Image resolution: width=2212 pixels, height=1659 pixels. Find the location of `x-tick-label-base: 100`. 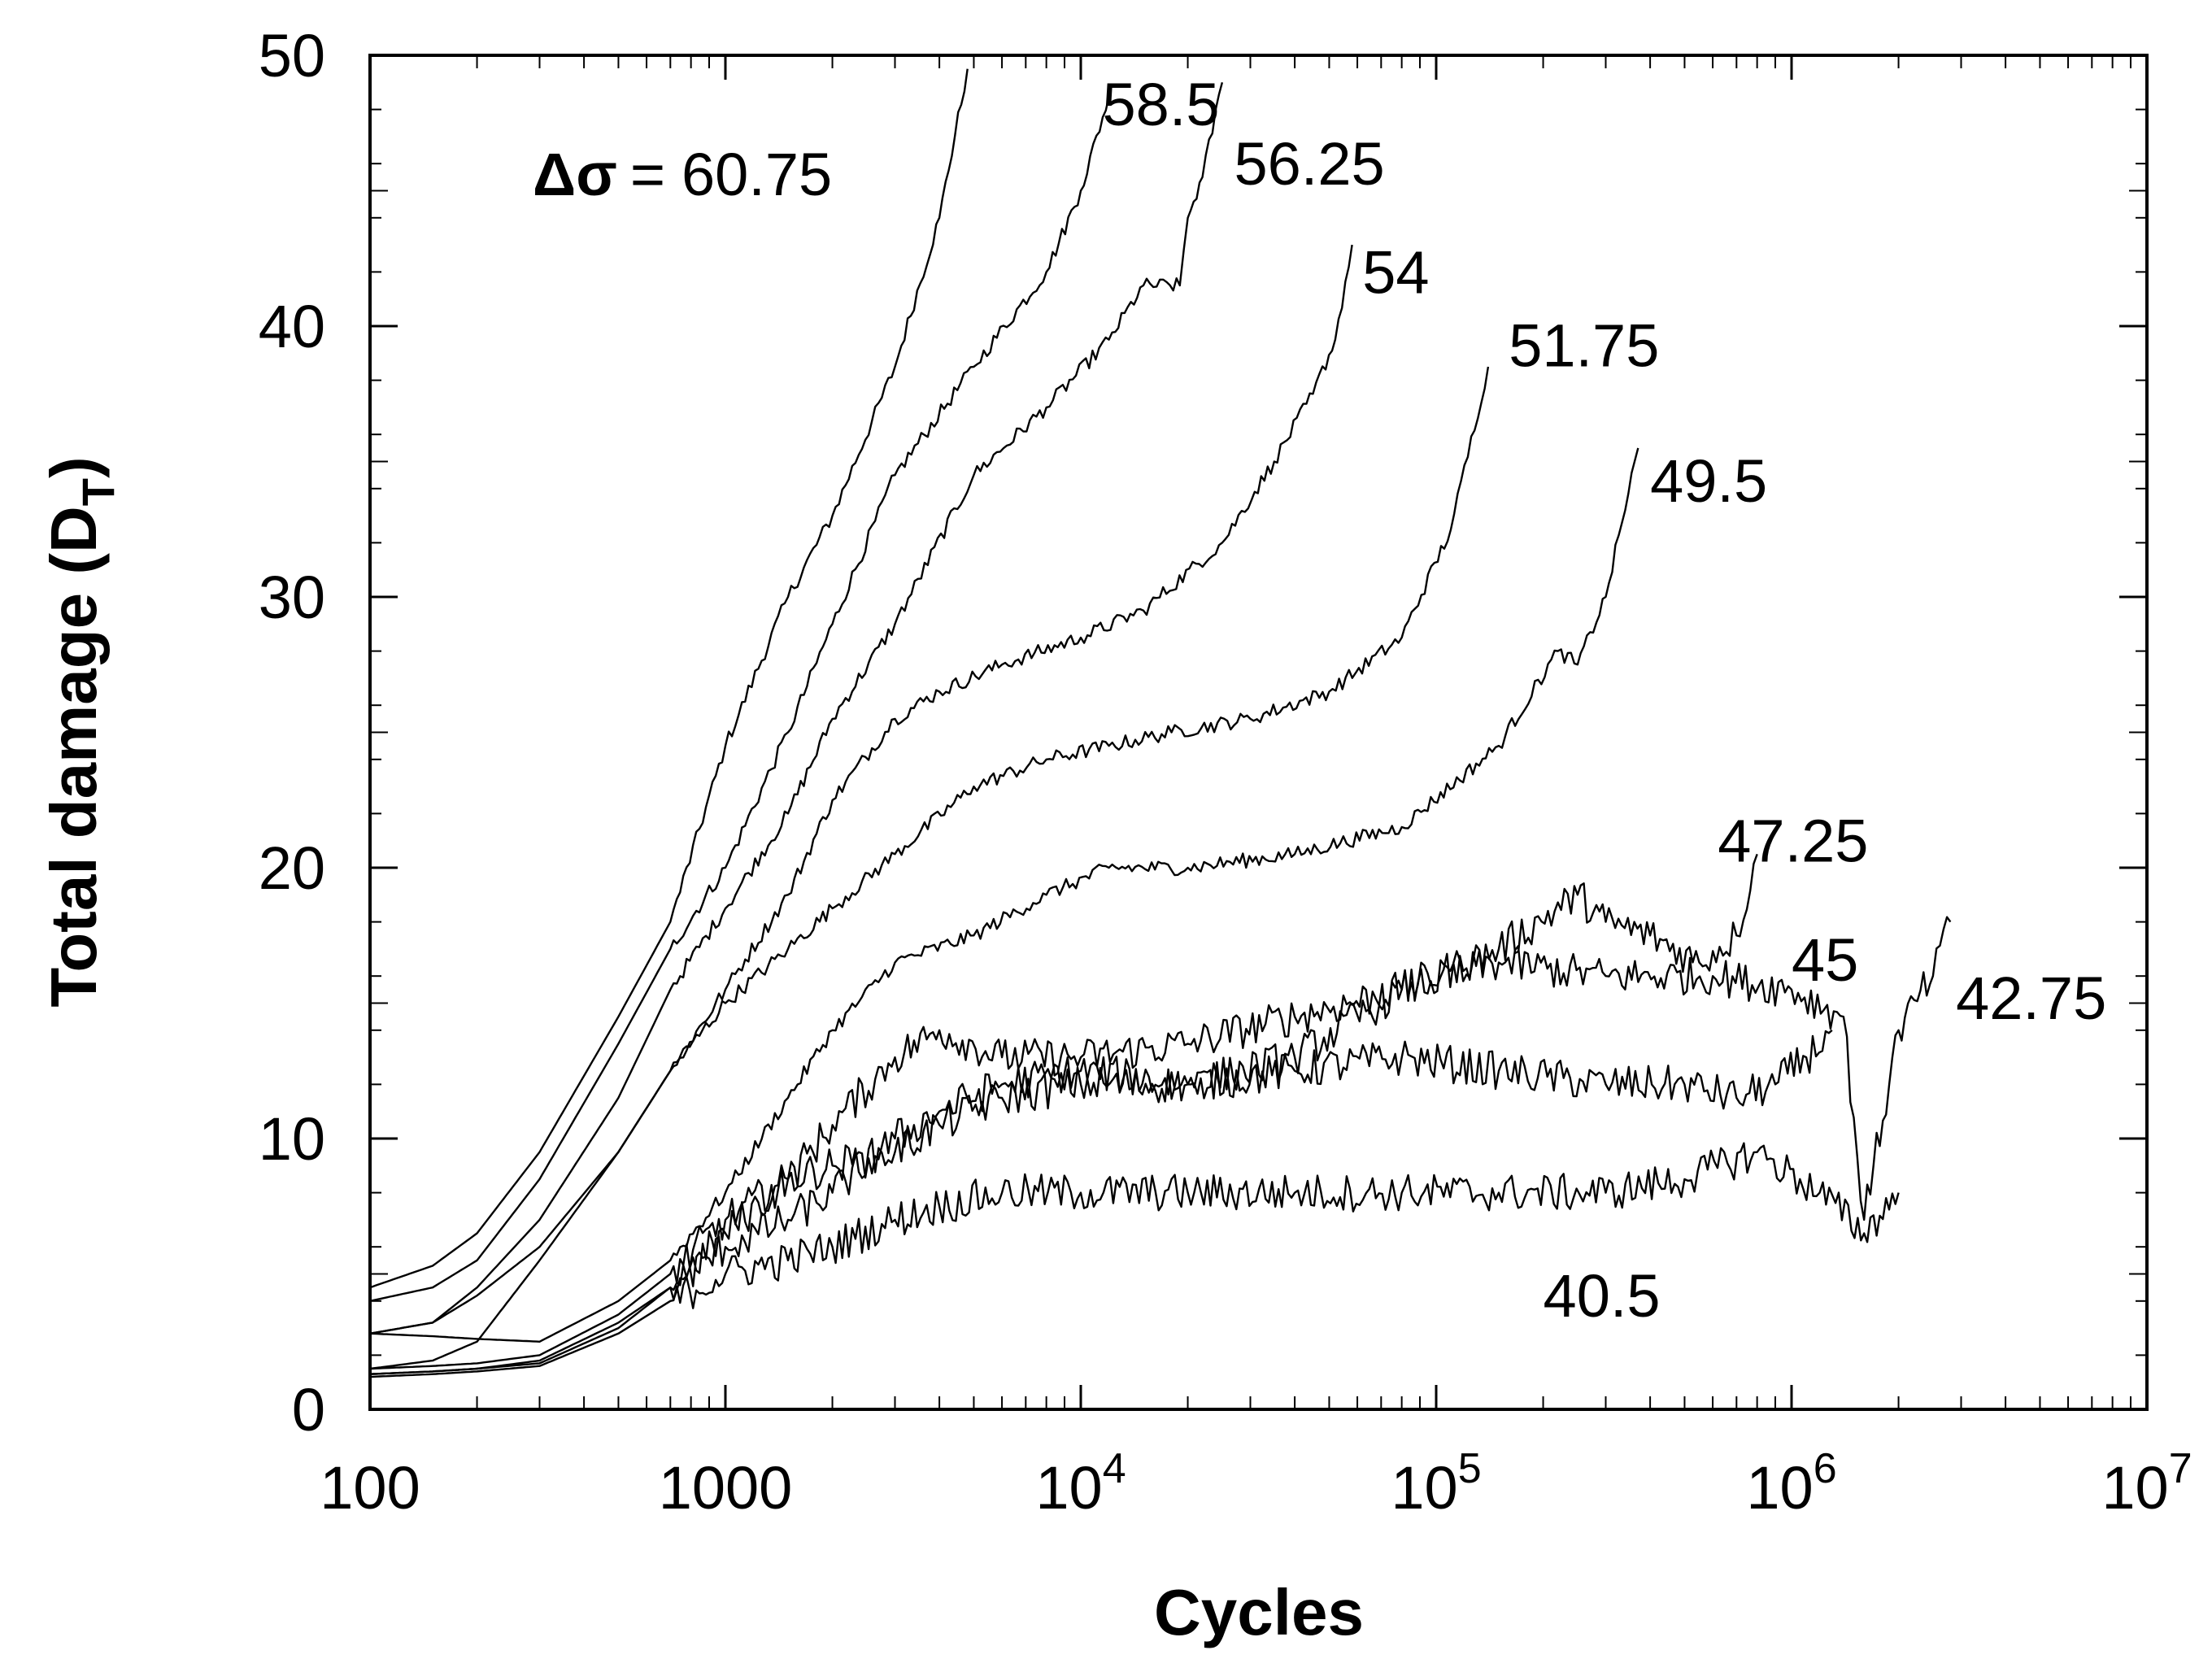

x-tick-label-base: 100 is located at coordinates (370, 1488).